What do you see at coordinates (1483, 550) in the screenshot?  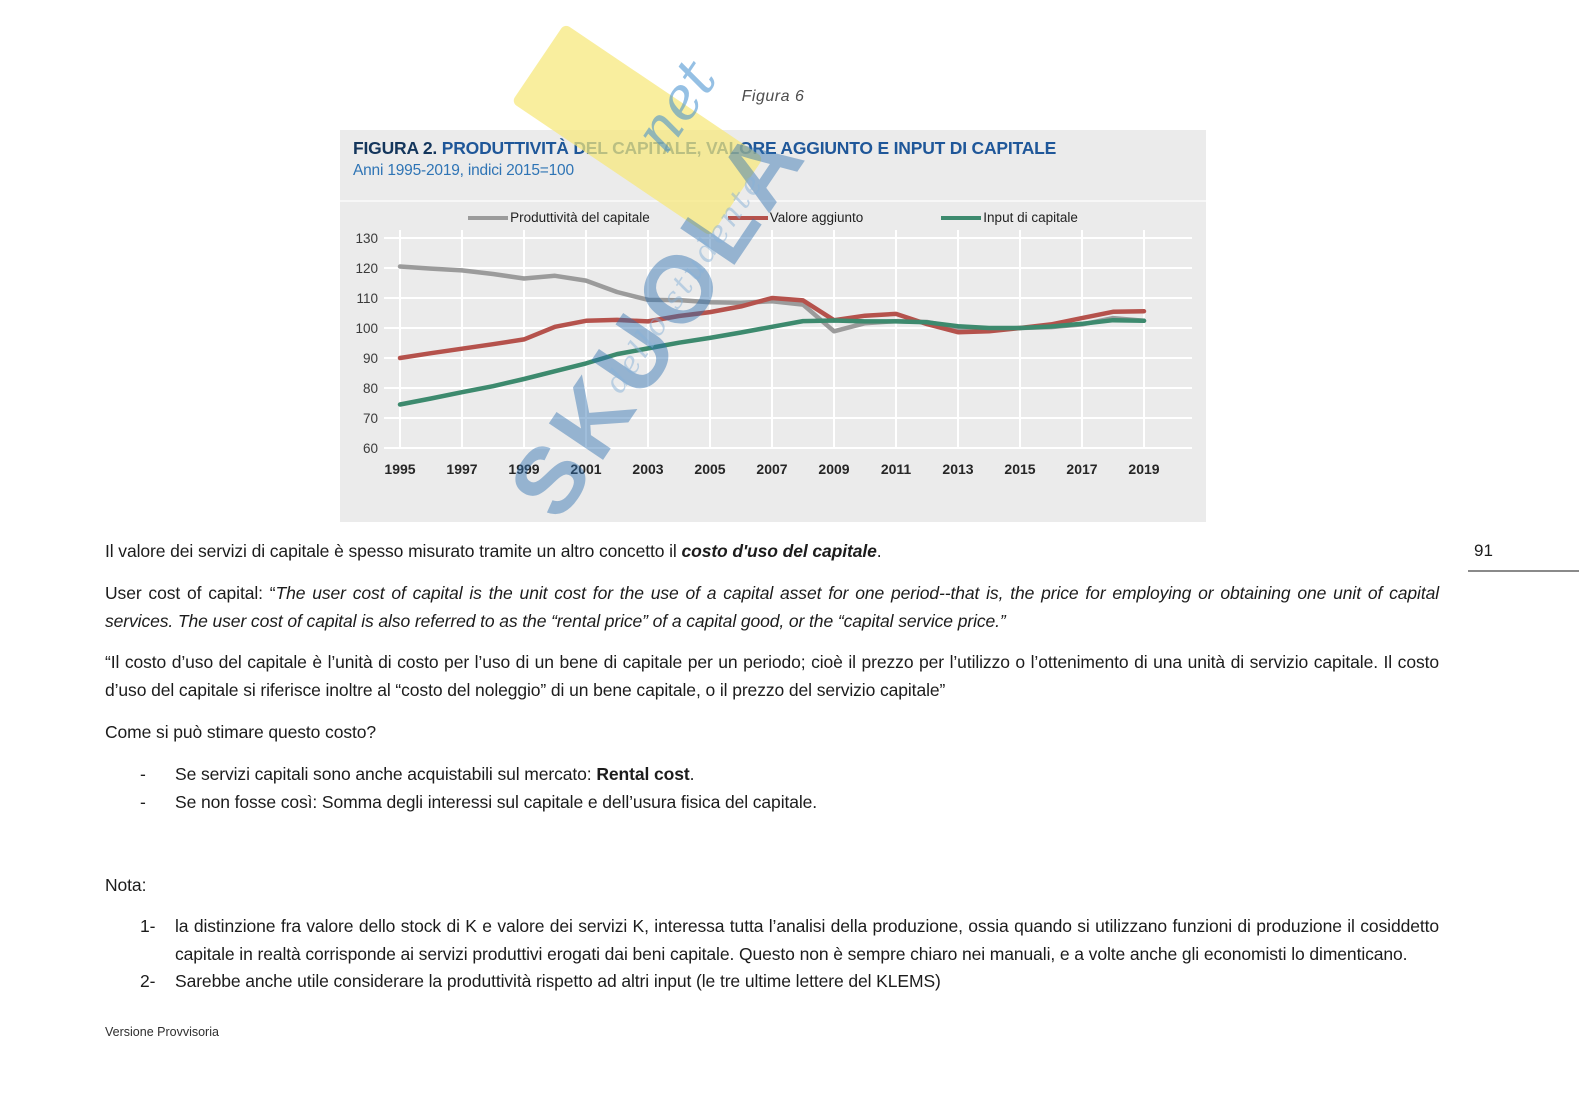 I see `page-number: 91` at bounding box center [1483, 550].